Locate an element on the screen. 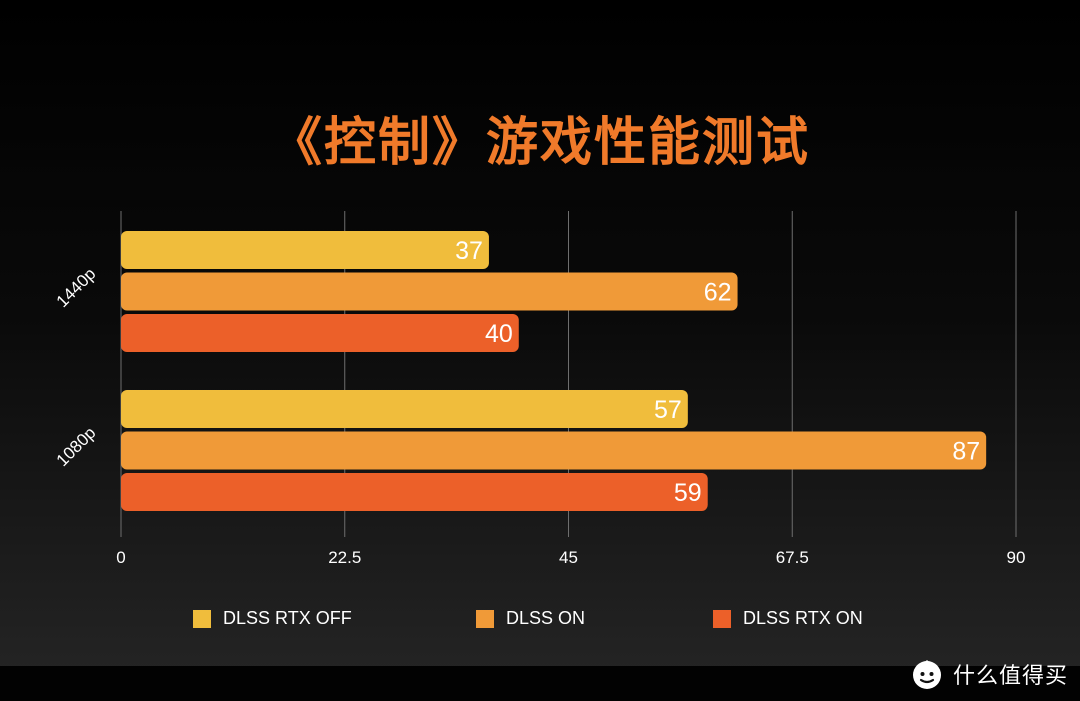  bar-label-1080p-dlss-on: 87 is located at coordinates (966, 452).